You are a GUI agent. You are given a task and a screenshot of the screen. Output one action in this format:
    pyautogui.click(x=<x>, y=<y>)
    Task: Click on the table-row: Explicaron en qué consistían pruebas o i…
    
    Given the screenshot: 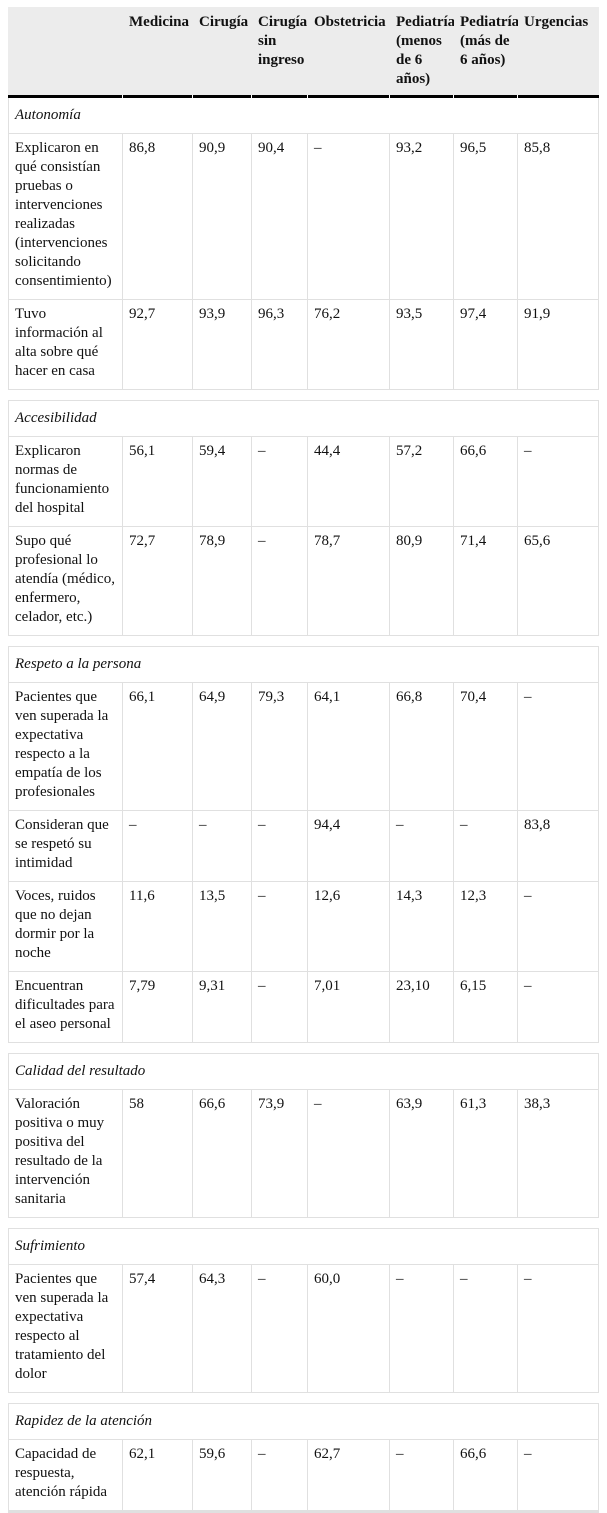 What is the action you would take?
    pyautogui.click(x=303, y=217)
    